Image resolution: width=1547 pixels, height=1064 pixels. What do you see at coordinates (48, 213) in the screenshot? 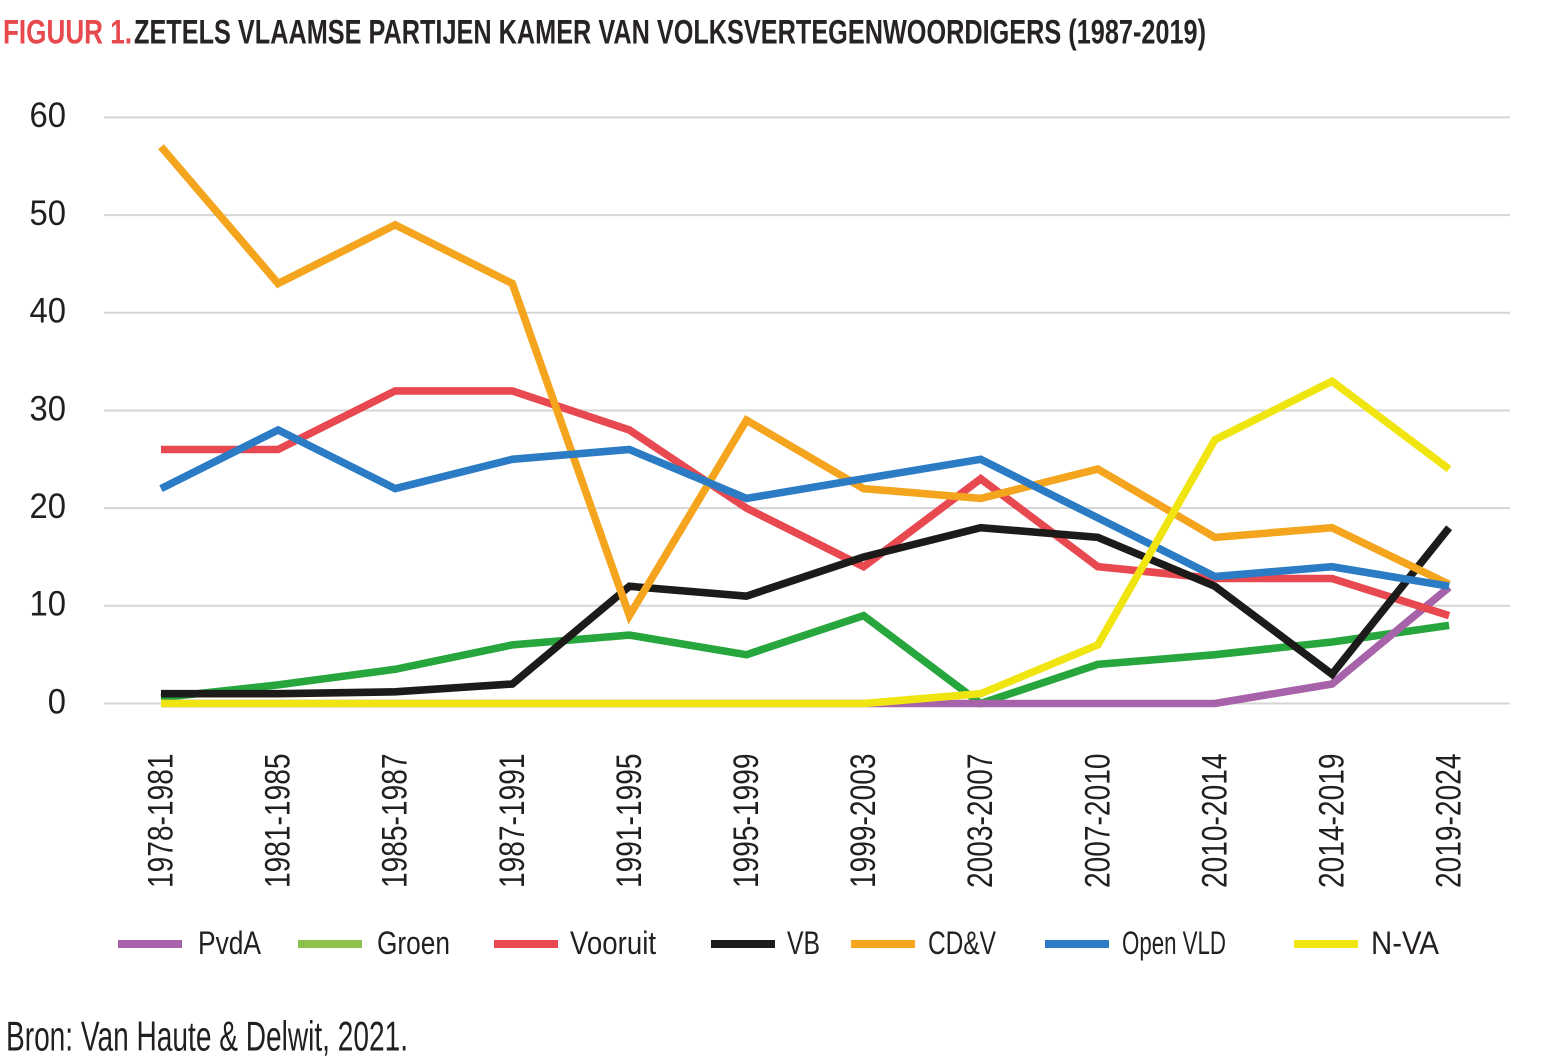
I see `svg-text: 50` at bounding box center [48, 213].